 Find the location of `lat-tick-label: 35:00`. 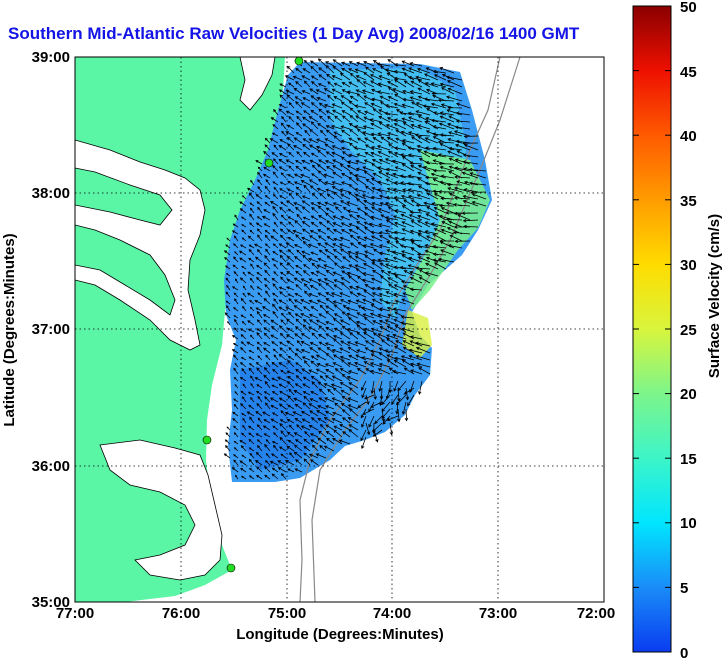

lat-tick-label: 35:00 is located at coordinates (51, 602).